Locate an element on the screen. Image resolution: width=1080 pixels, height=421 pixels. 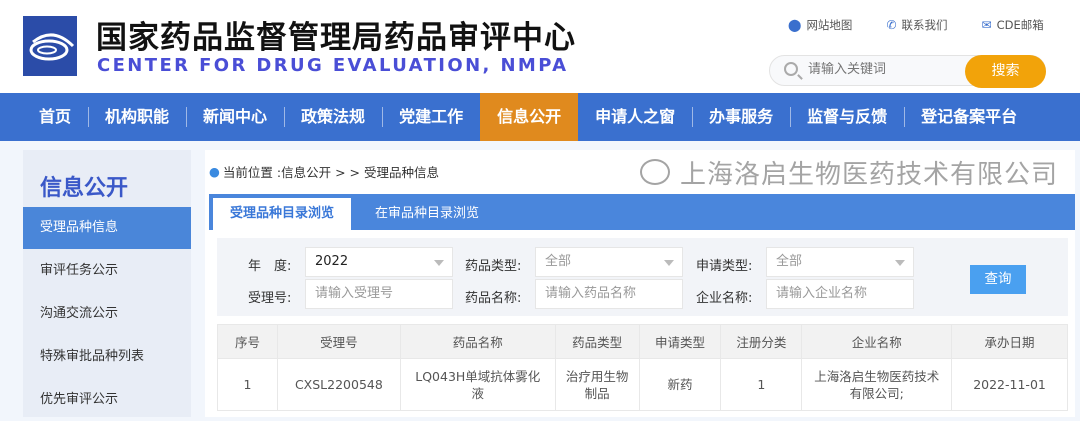
col-index: 序号 is located at coordinates (247, 341).